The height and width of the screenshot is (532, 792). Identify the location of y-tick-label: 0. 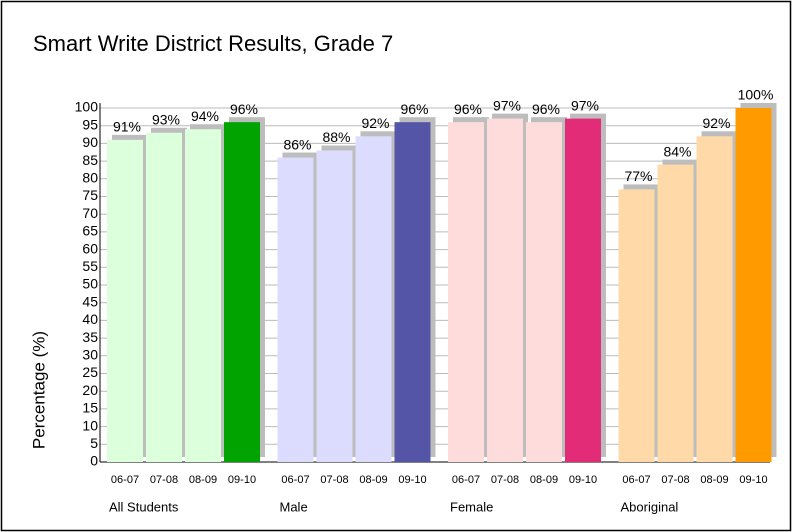
(94, 461).